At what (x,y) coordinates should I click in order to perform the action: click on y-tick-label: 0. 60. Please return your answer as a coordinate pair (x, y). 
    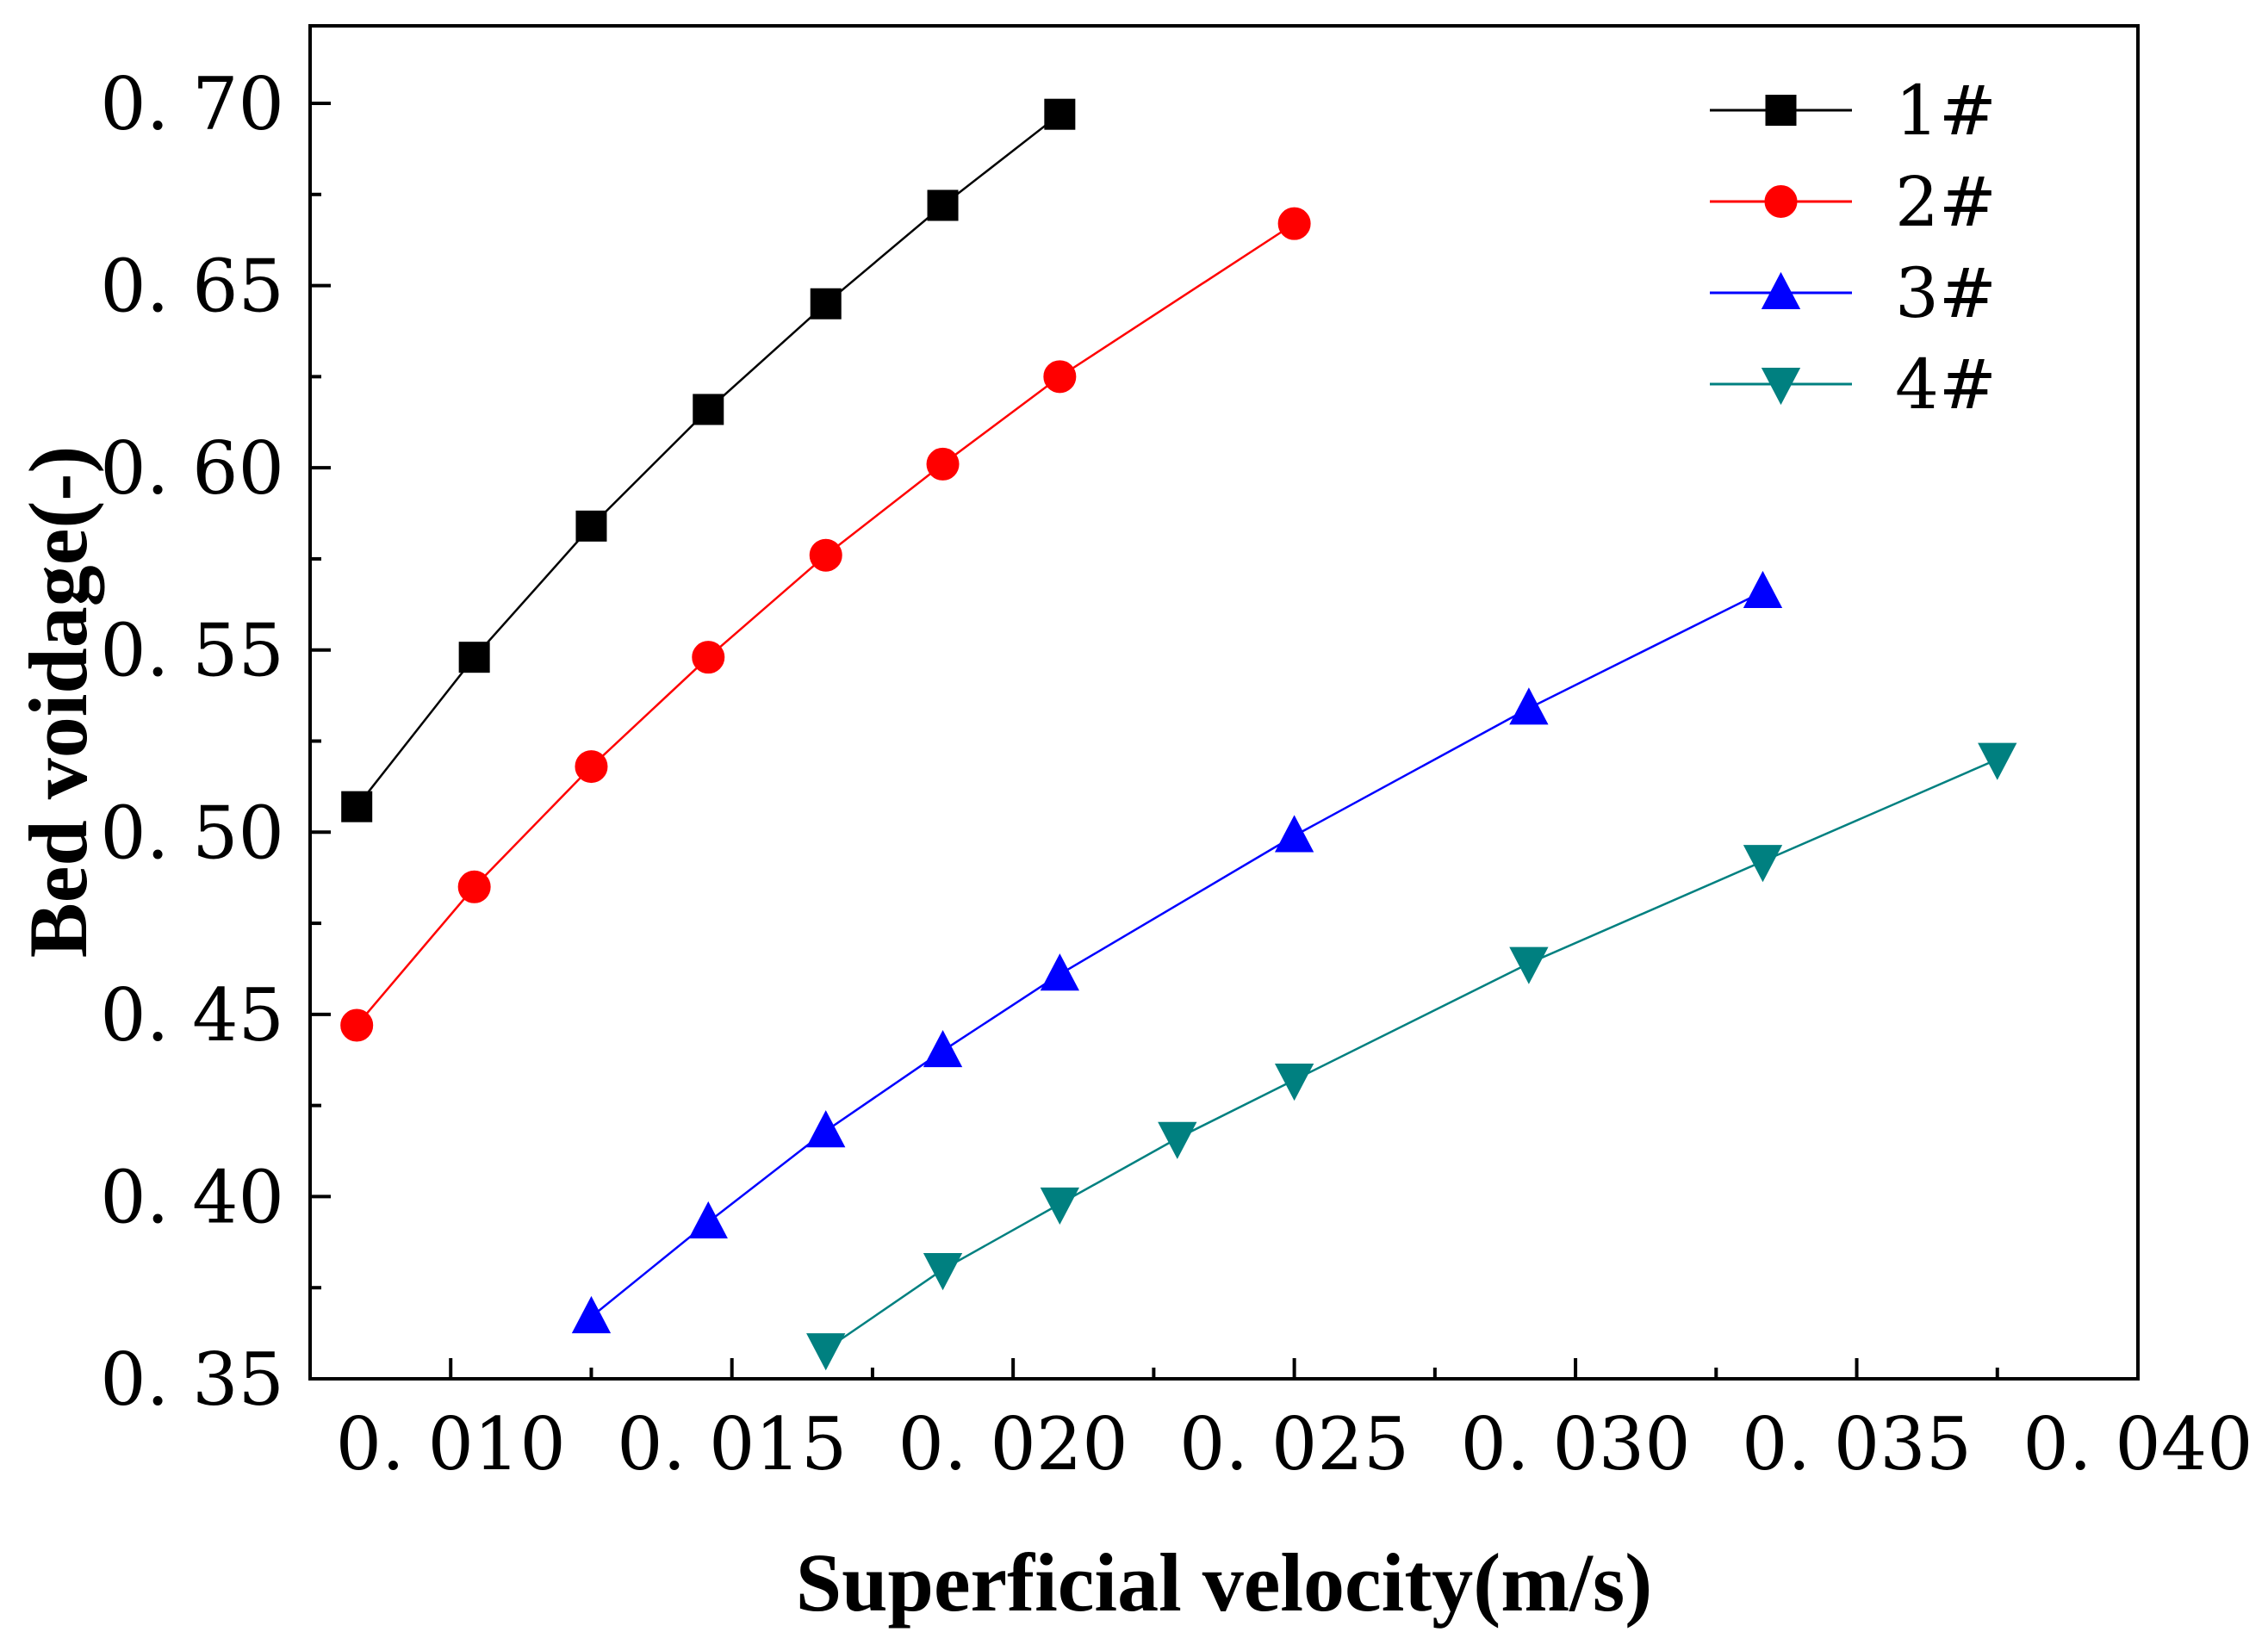
    Looking at the image, I should click on (192, 468).